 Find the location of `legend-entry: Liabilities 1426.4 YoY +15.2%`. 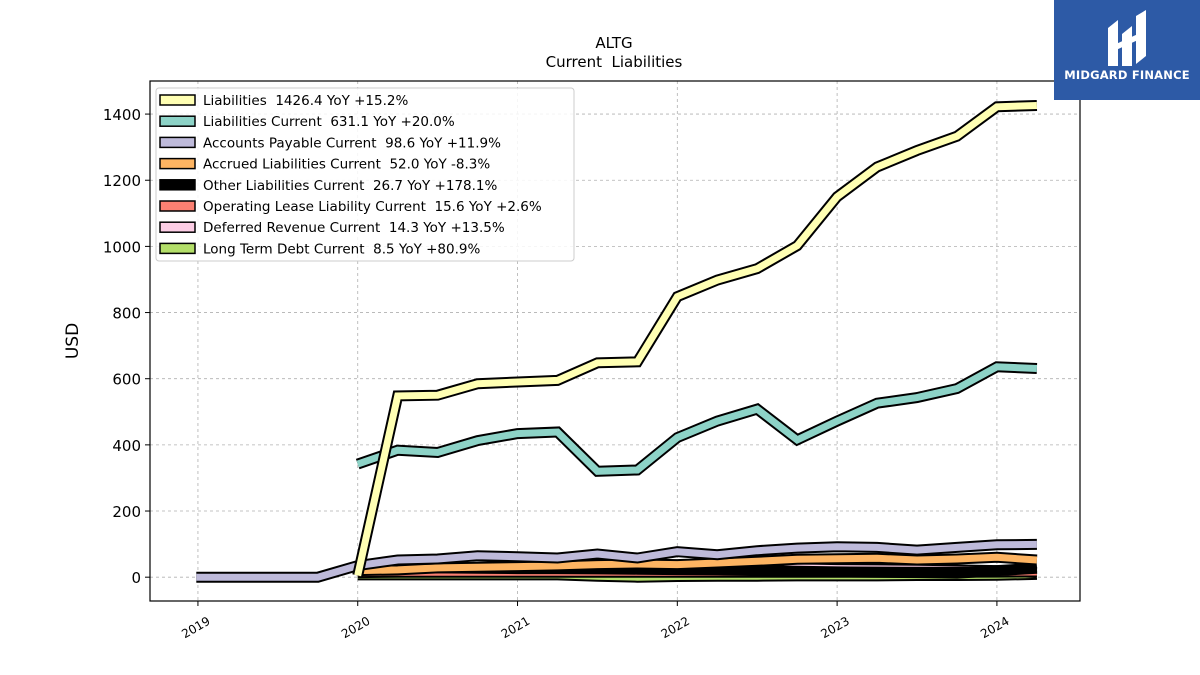

legend-entry: Liabilities 1426.4 YoY +15.2% is located at coordinates (283, 101).